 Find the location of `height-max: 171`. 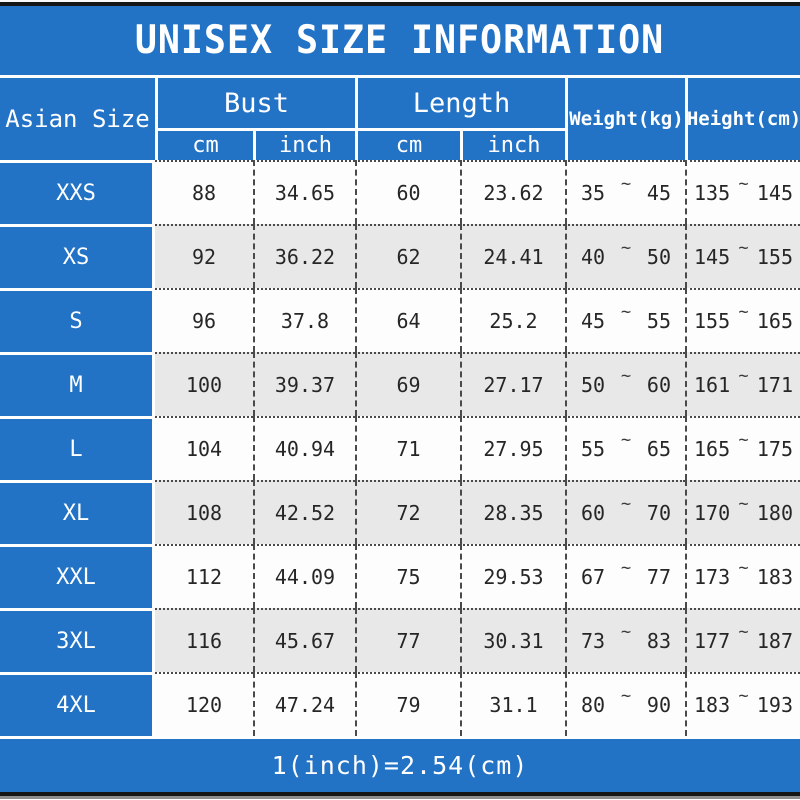

height-max: 171 is located at coordinates (774, 385).